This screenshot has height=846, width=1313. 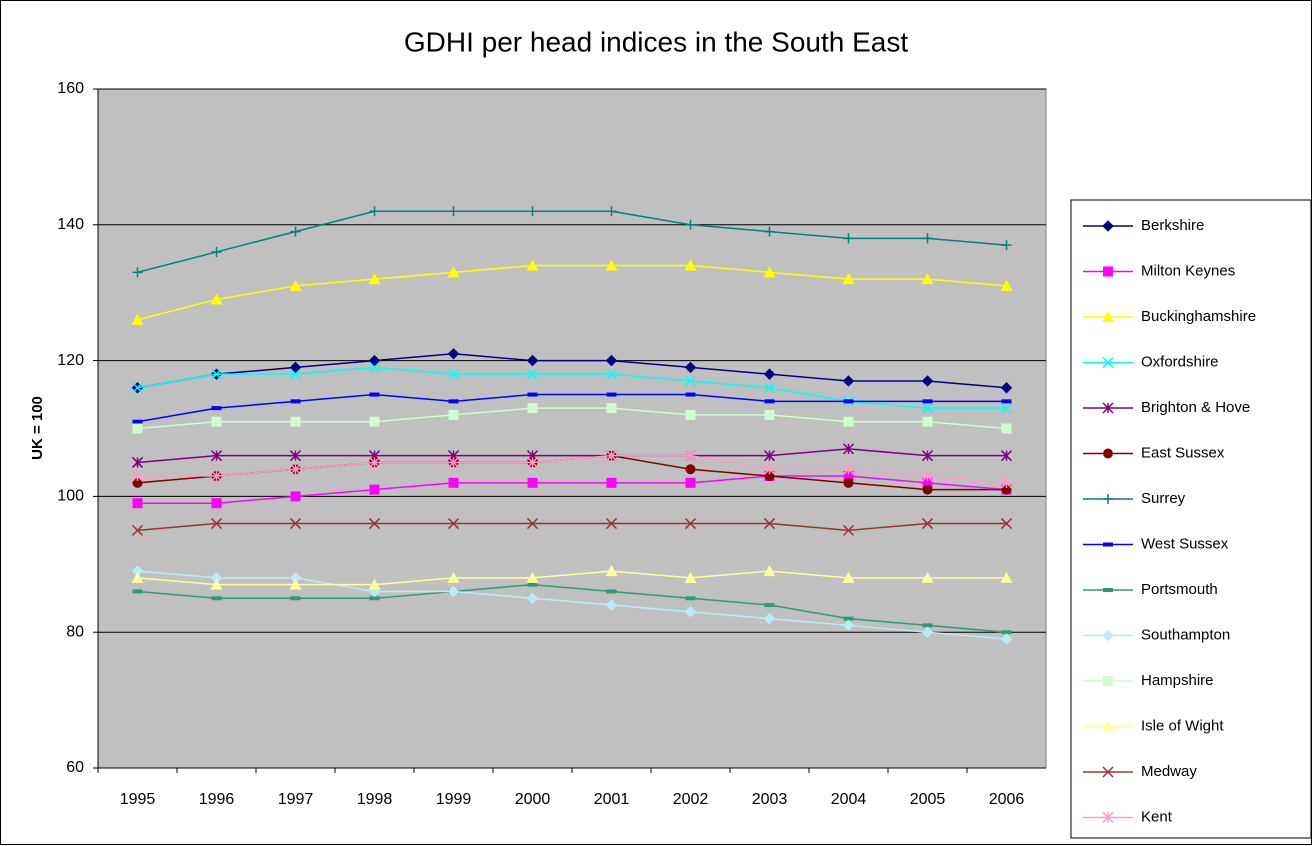 I want to click on legend-label: Brighton & Hove, so click(x=1195, y=407).